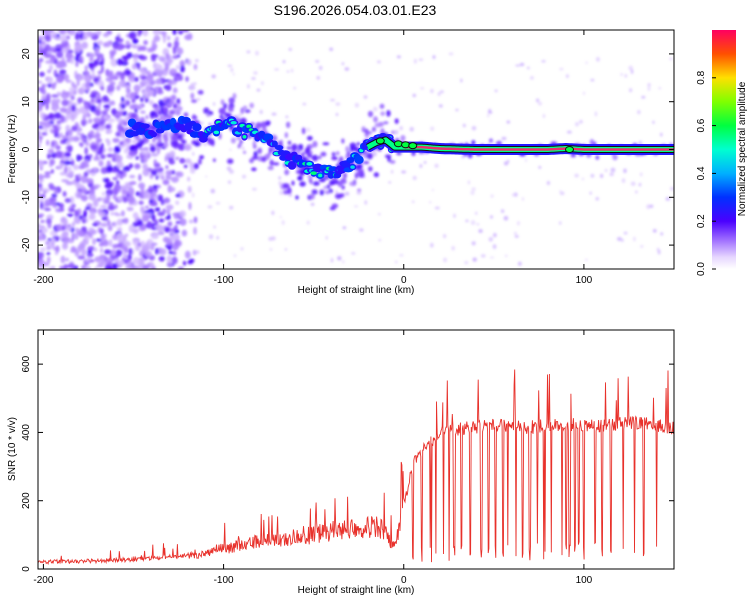  Describe the element at coordinates (26, 102) in the screenshot. I see `y-tick-label: 10` at that location.